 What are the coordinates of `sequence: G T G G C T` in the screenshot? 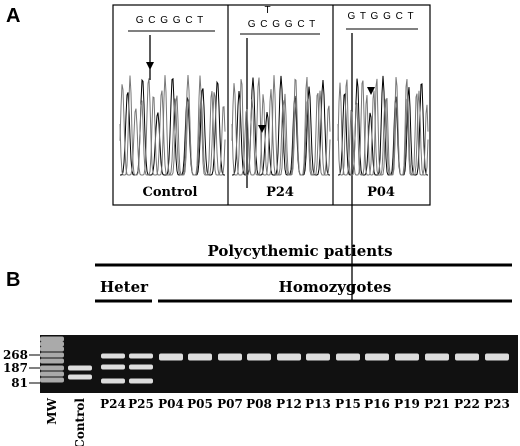 It's located at (380, 16).